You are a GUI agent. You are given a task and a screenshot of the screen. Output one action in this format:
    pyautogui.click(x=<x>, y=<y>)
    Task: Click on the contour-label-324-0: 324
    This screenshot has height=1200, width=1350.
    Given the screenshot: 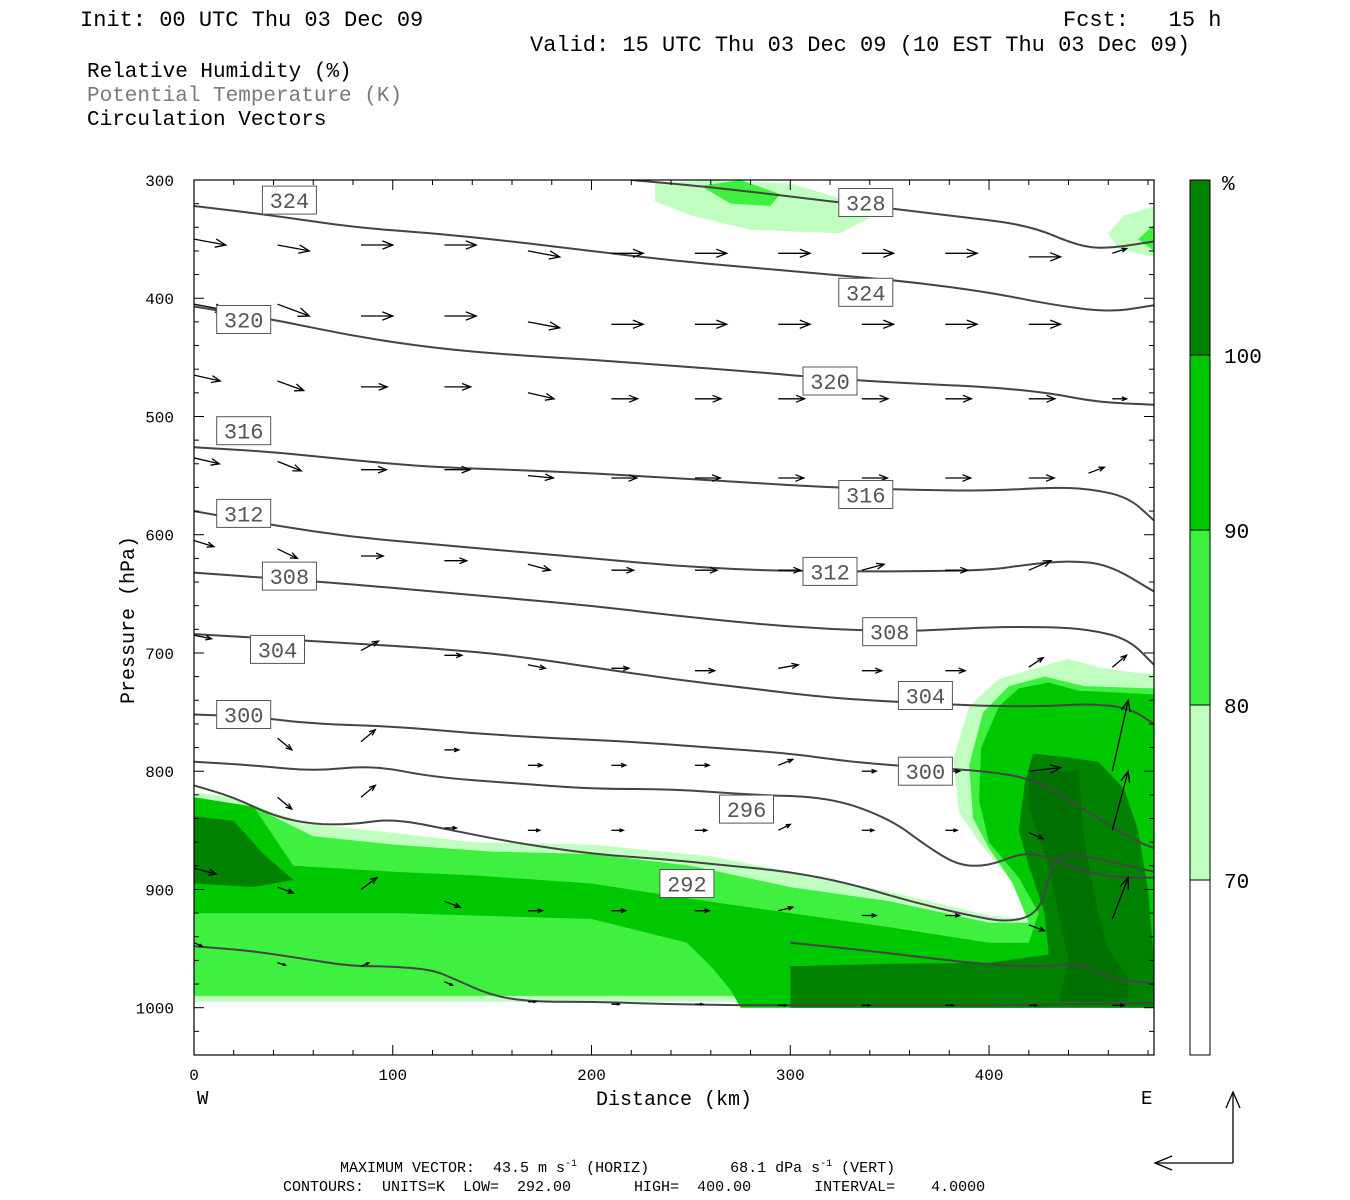 What is the action you would take?
    pyautogui.click(x=290, y=202)
    